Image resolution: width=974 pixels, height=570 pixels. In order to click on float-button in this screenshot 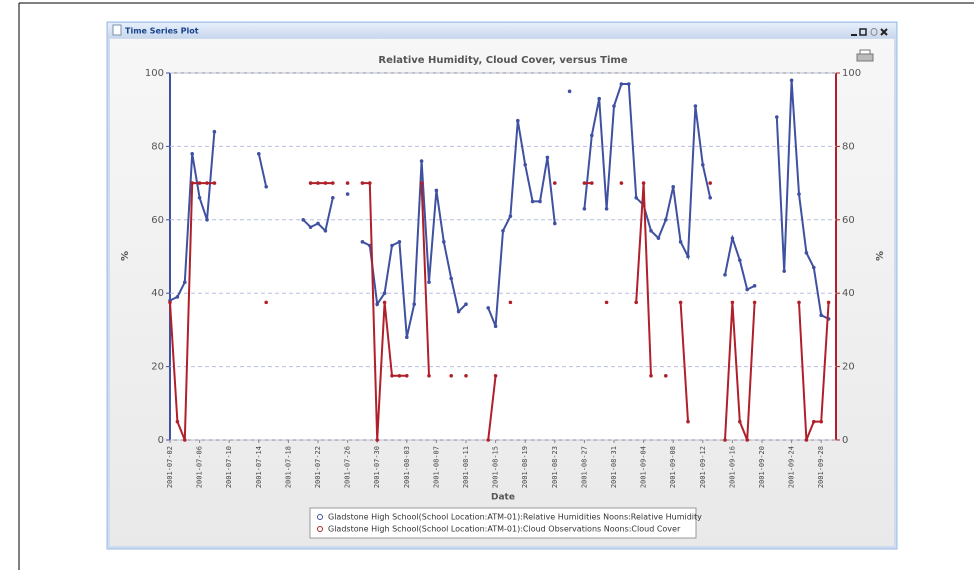, I will do `click(874, 32)`.